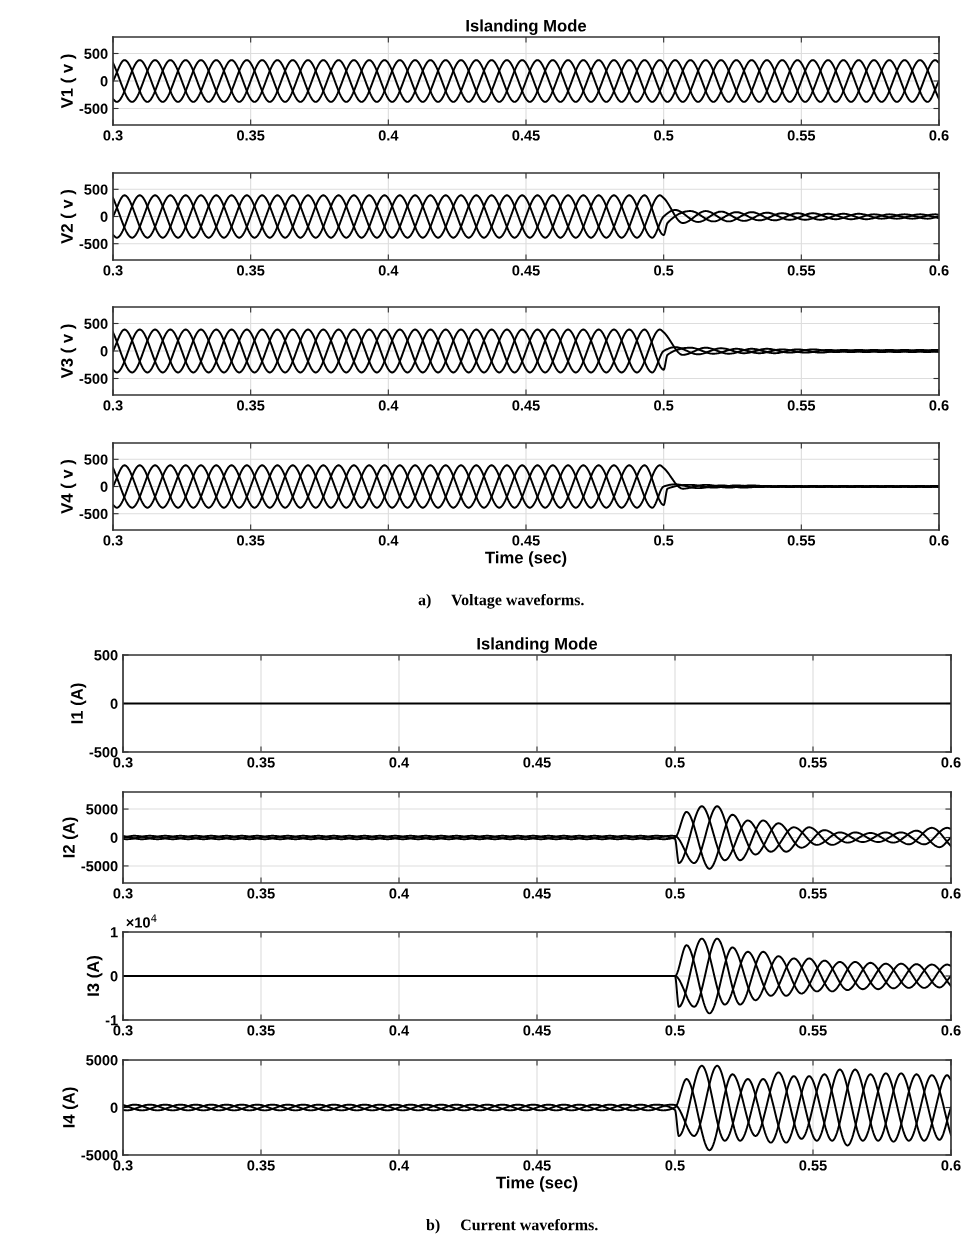  Describe the element at coordinates (70, 1107) in the screenshot. I see `y-axis-title: I4 (A)` at that location.